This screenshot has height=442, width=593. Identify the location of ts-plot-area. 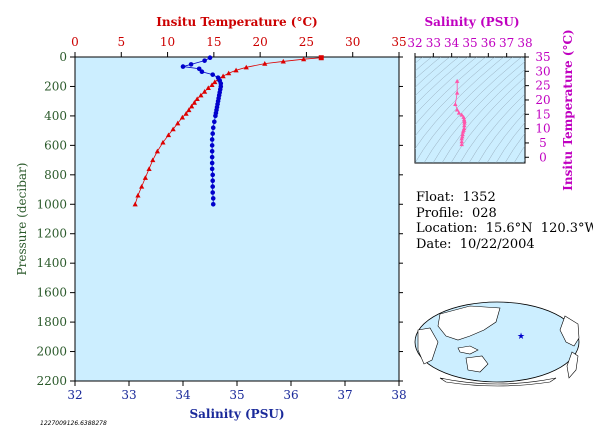
(470, 110).